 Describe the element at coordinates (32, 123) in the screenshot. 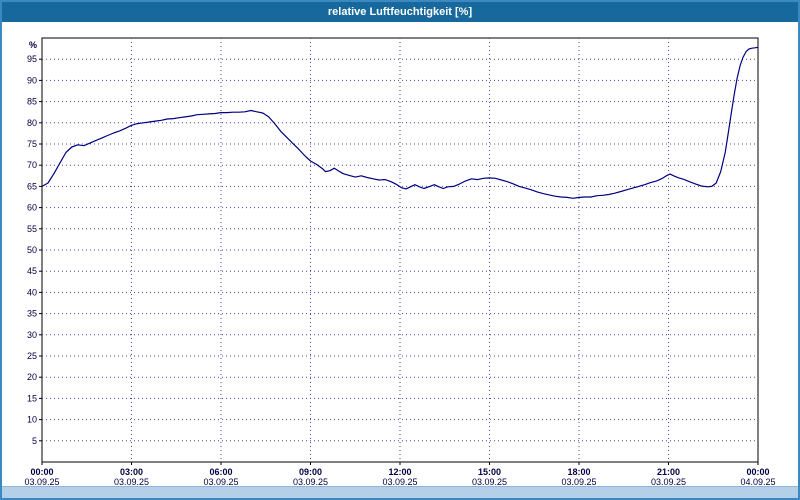

I see `y-axis-tick-label: 80` at that location.